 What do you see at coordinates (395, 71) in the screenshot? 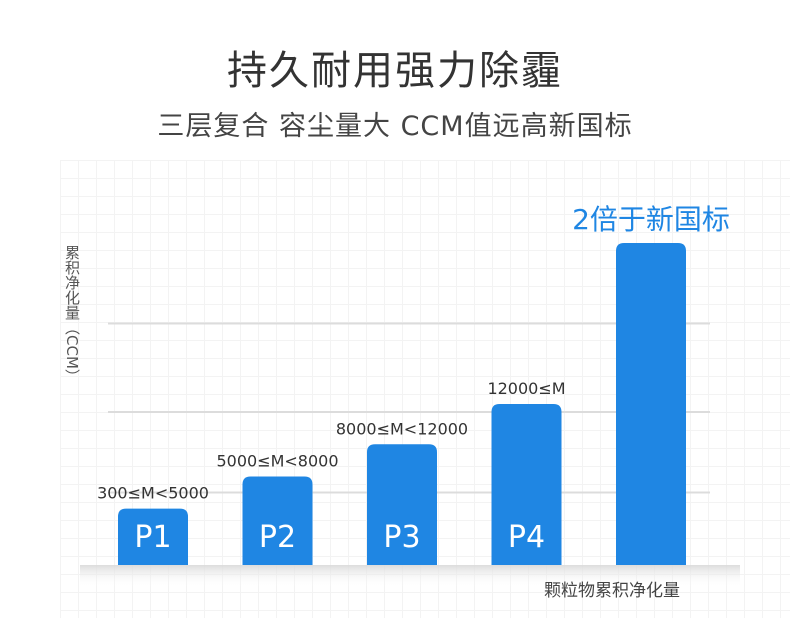
I see `page-title: 持久耐用强力除霾` at bounding box center [395, 71].